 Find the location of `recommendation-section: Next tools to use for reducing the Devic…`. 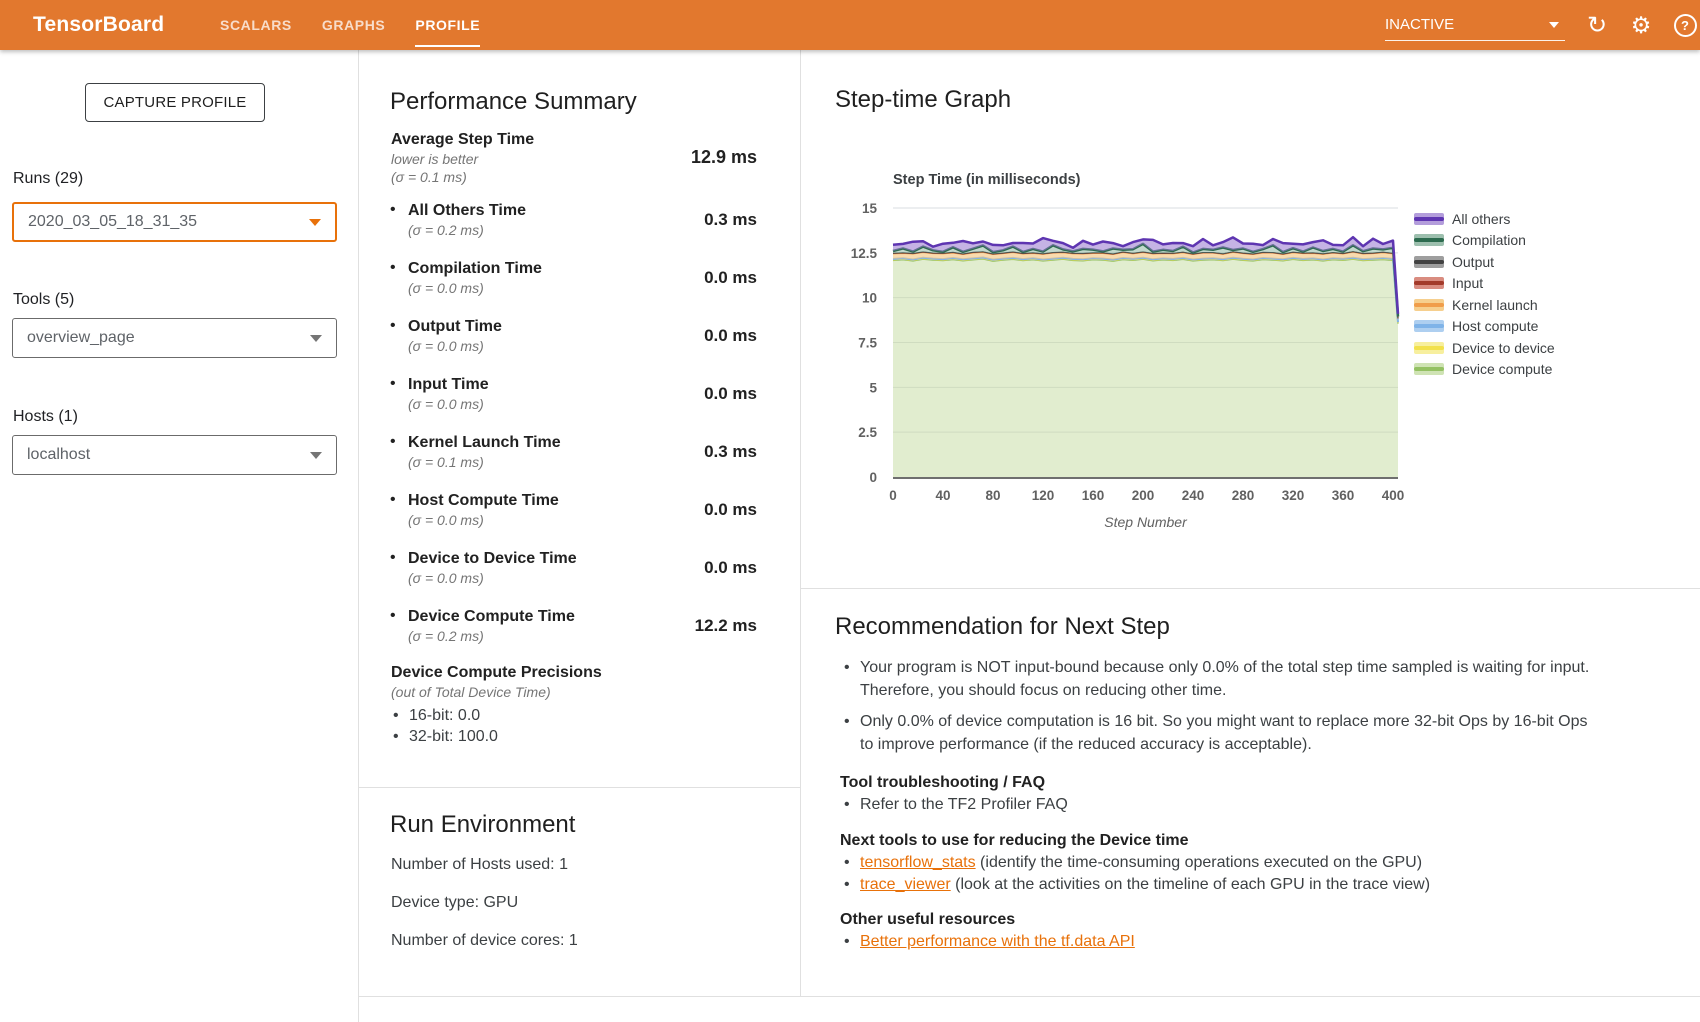

recommendation-section: Next tools to use for reducing the Devic… is located at coordinates (1220, 862).